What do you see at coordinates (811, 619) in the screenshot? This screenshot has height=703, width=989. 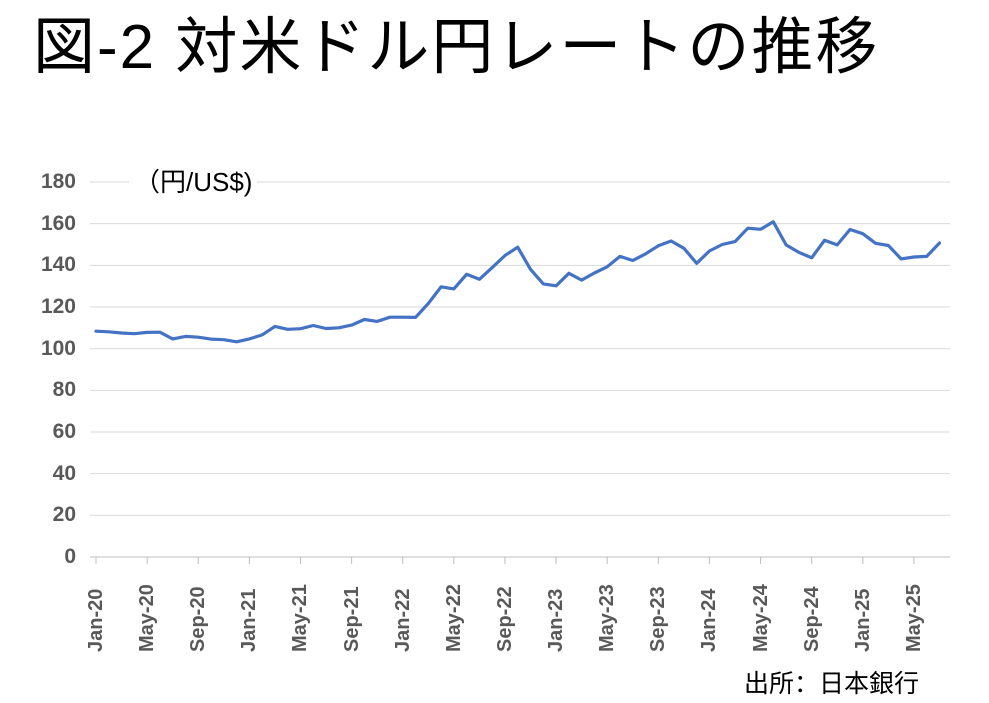 I see `x-axis-label: Sep-24` at bounding box center [811, 619].